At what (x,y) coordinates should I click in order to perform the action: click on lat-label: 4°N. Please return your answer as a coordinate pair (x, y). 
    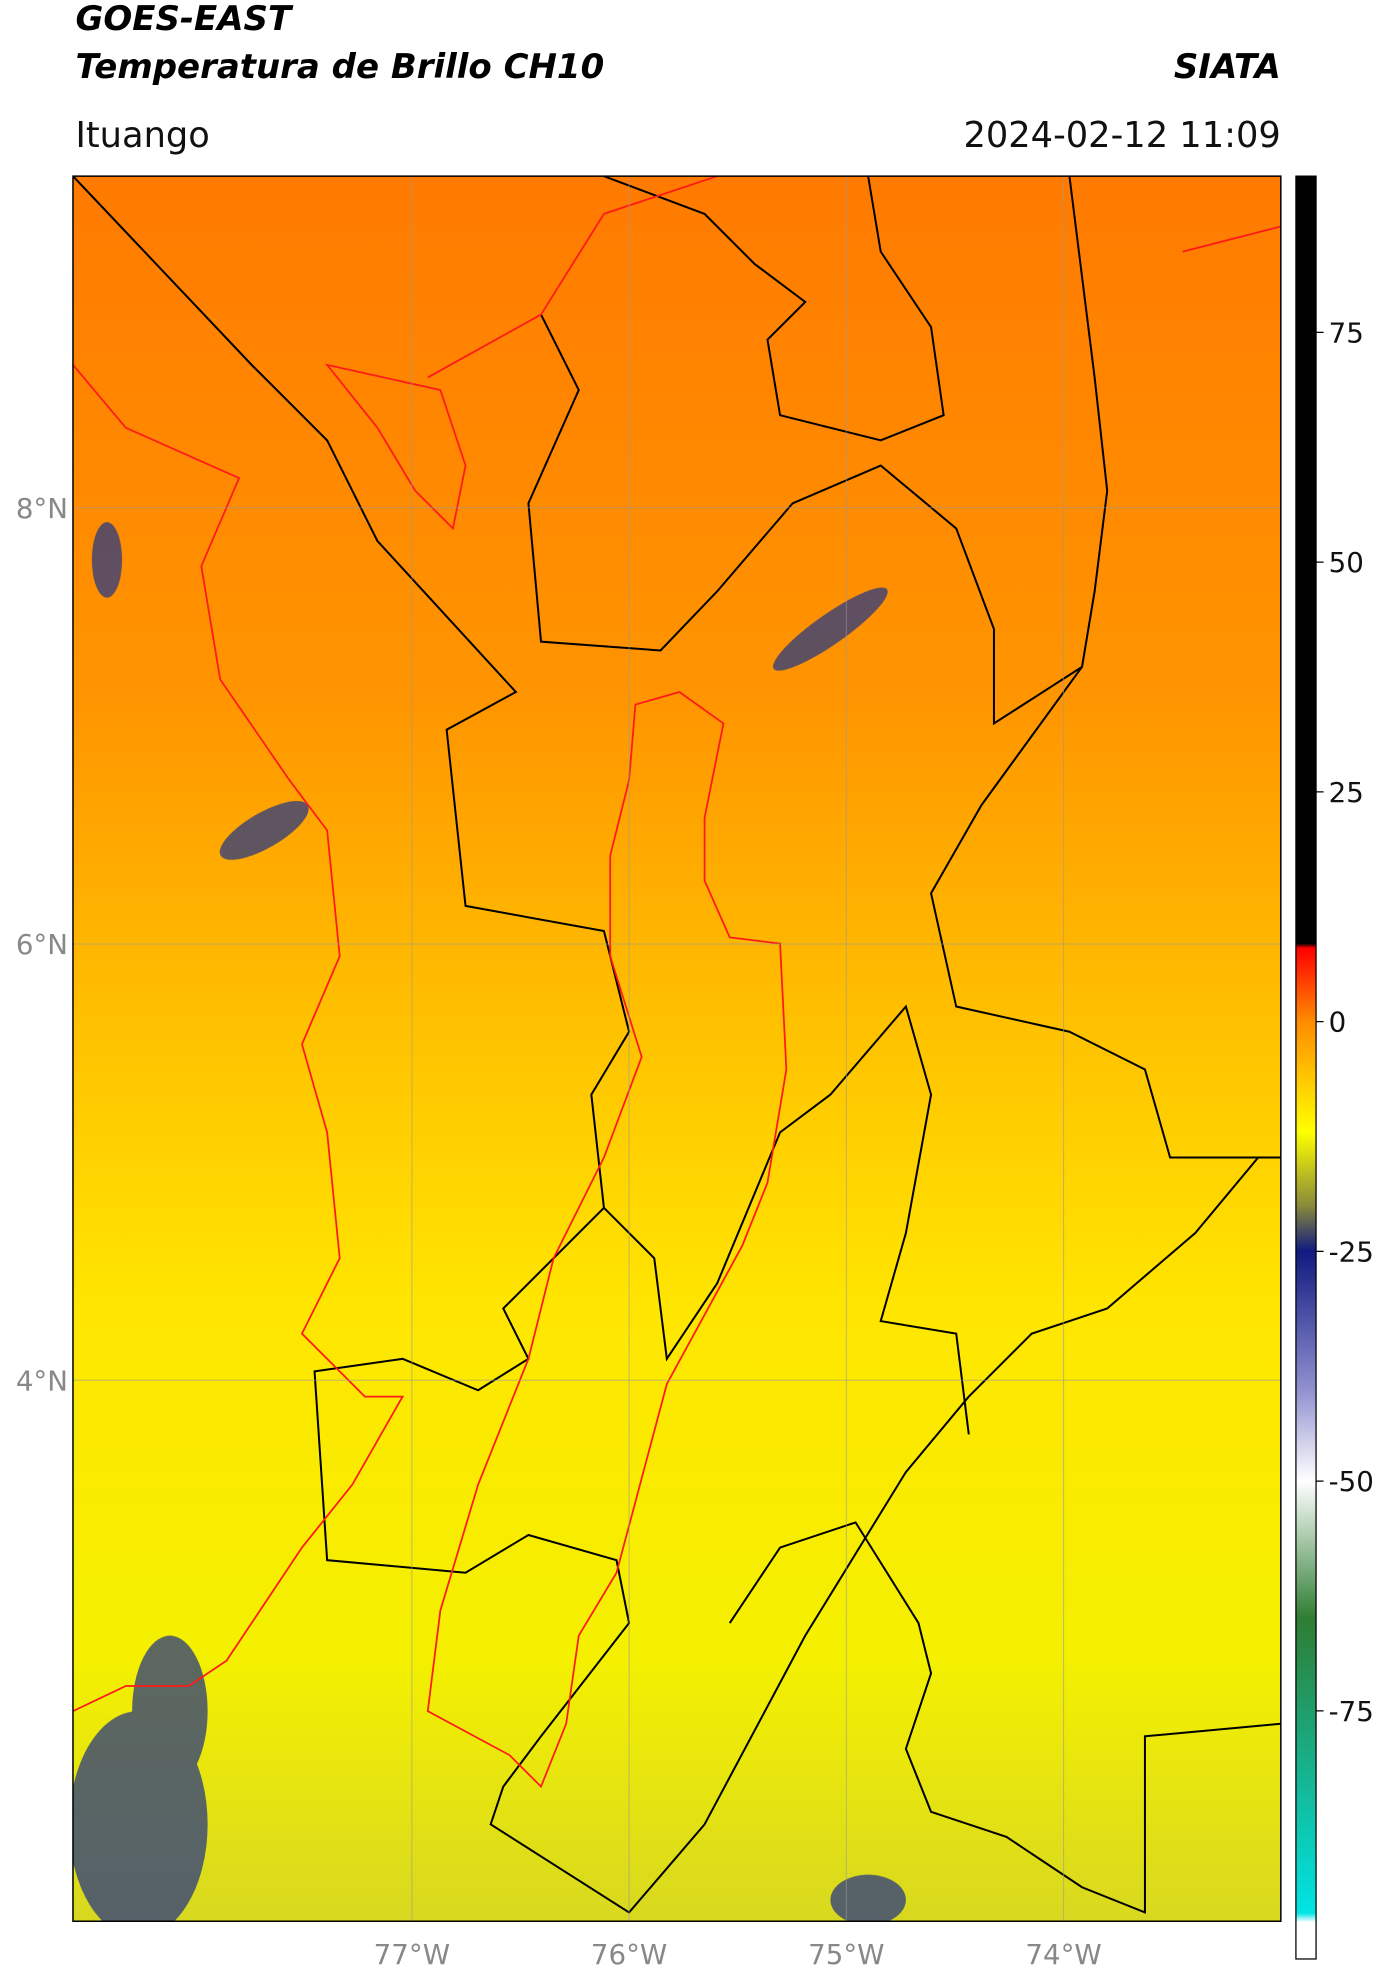
    Looking at the image, I should click on (42, 1380).